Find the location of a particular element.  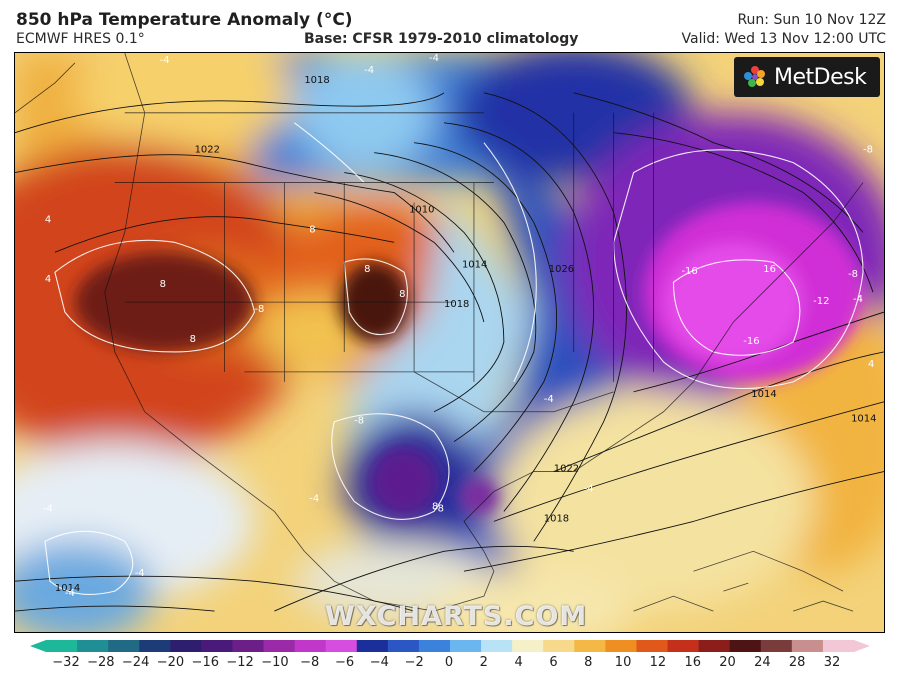

colorbar is located at coordinates (450, 646).